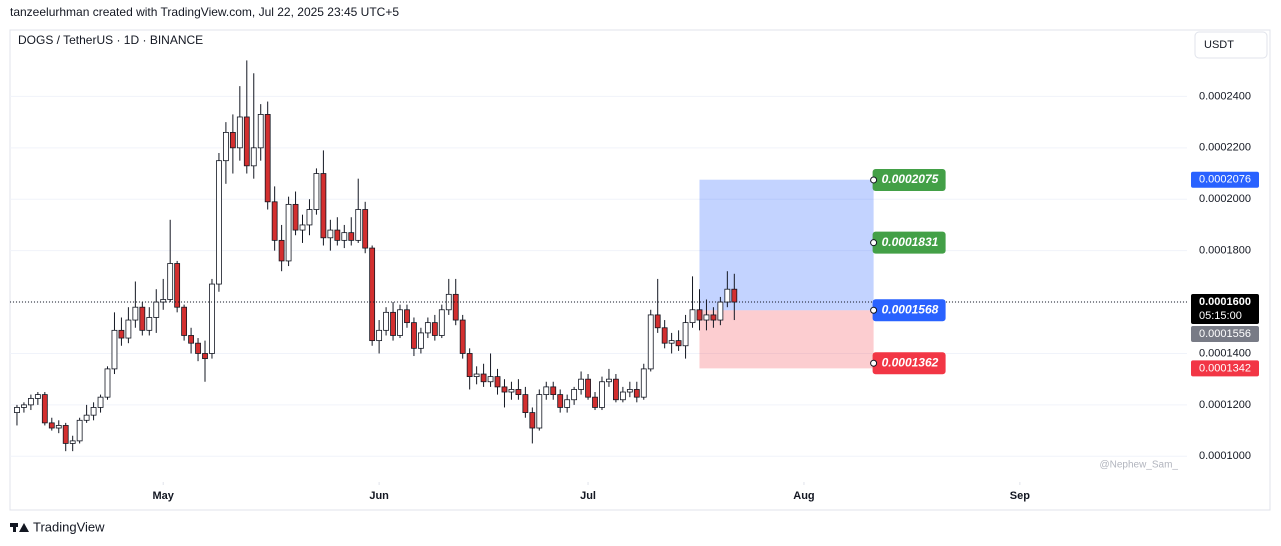  I want to click on last-price-tag, so click(1225, 309).